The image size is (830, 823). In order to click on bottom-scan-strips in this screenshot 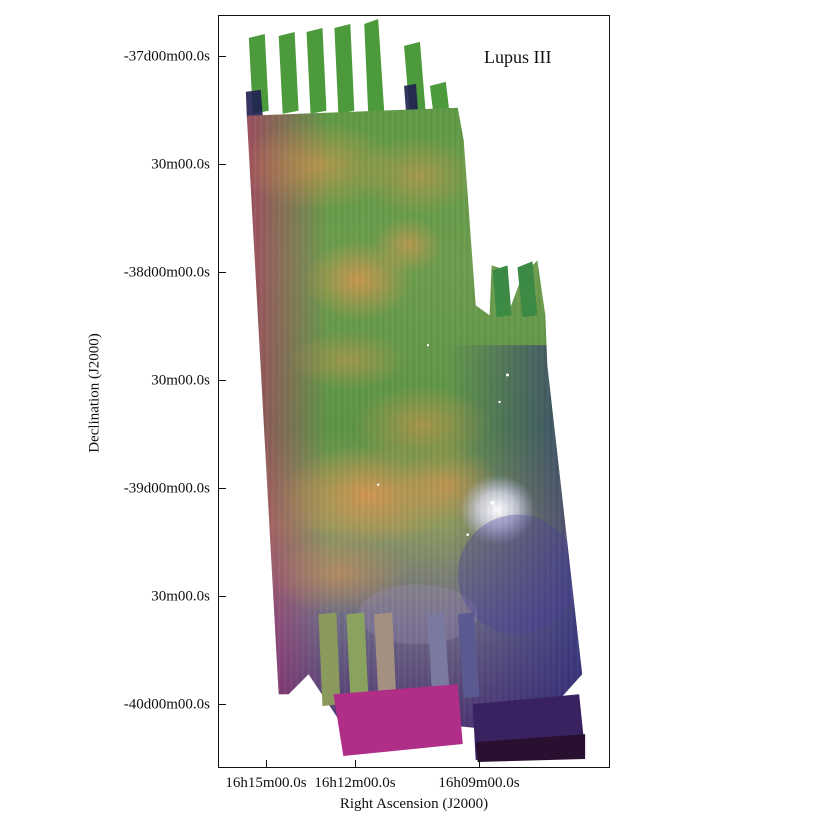, I will do `click(452, 687)`.